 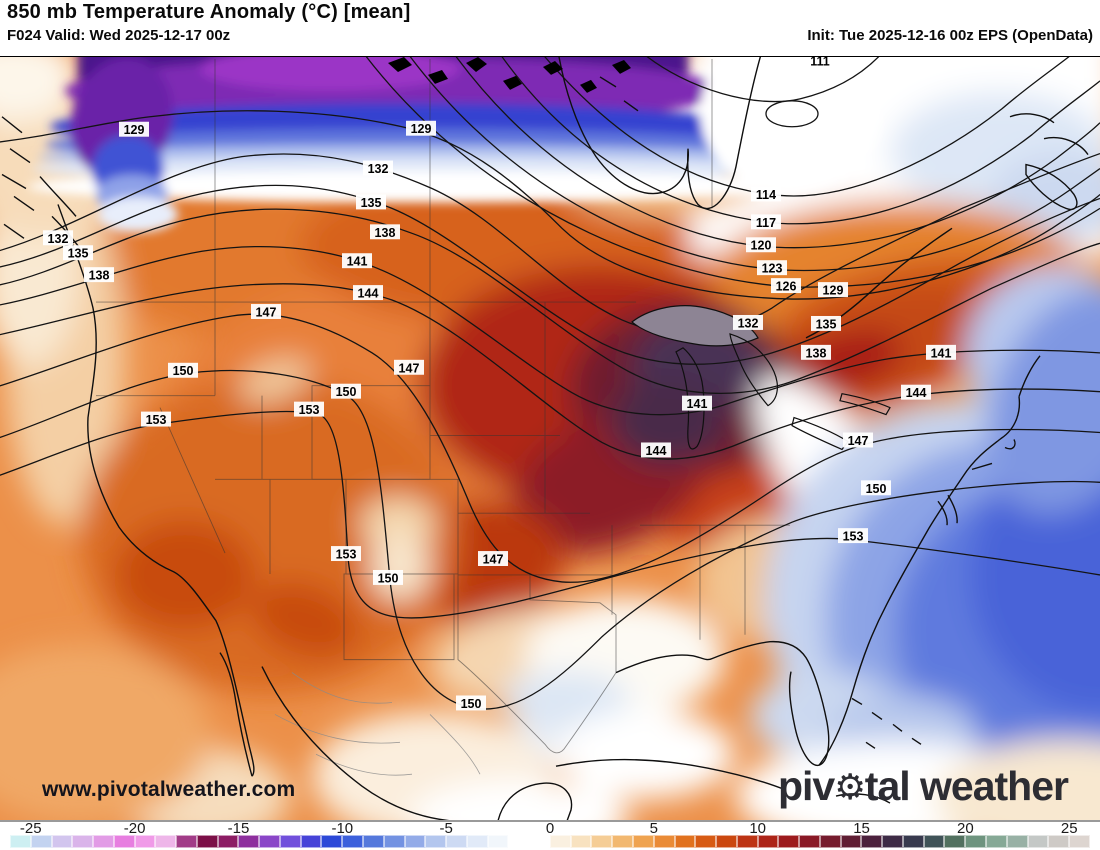 What do you see at coordinates (654, 828) in the screenshot?
I see `colorbar-tick-label: 5` at bounding box center [654, 828].